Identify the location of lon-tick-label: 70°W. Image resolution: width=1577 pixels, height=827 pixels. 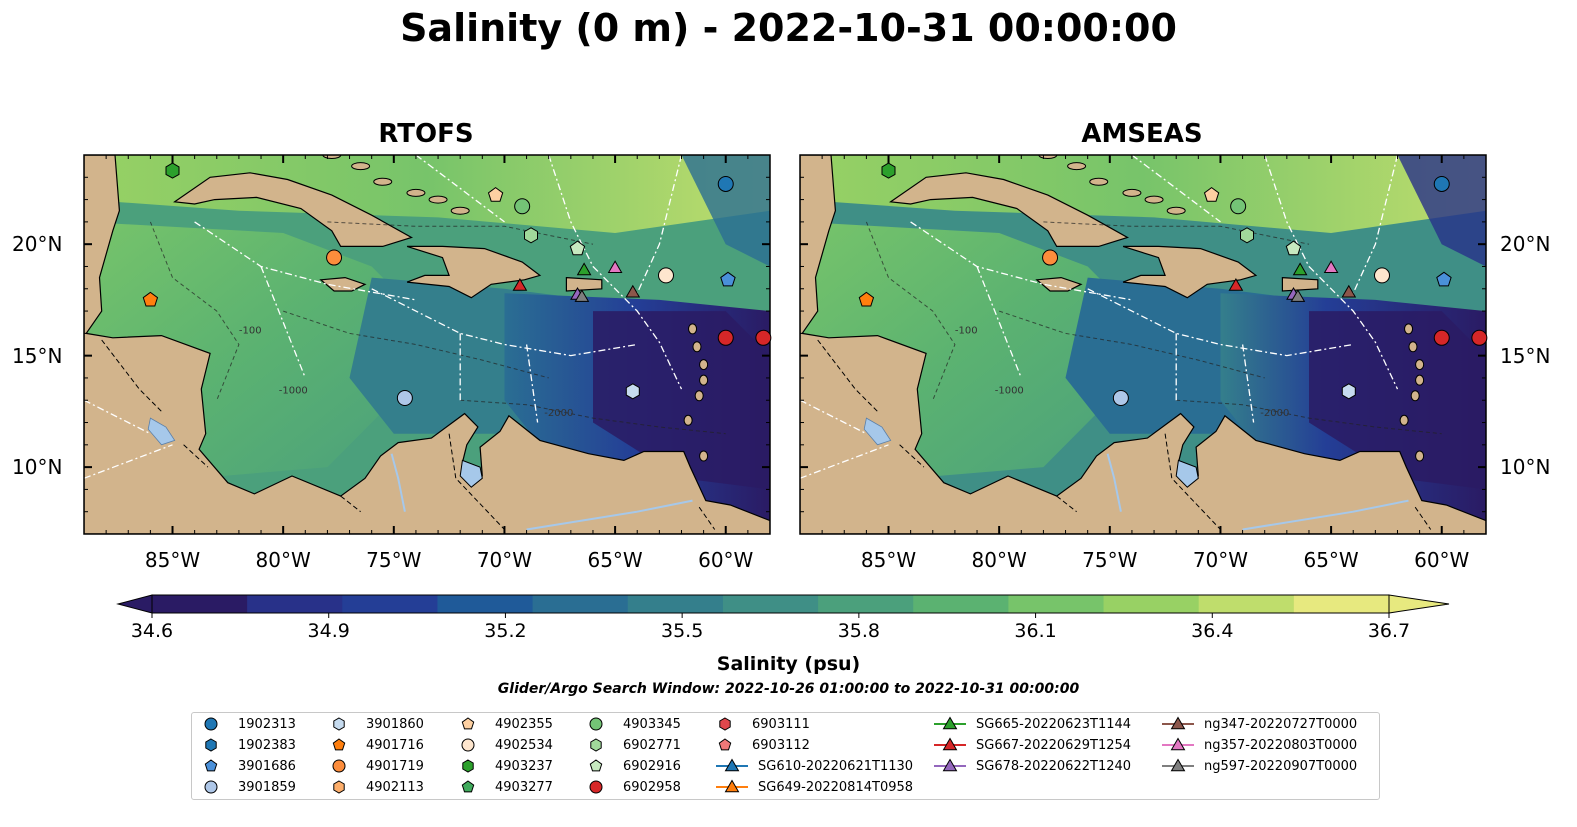
(1220, 560).